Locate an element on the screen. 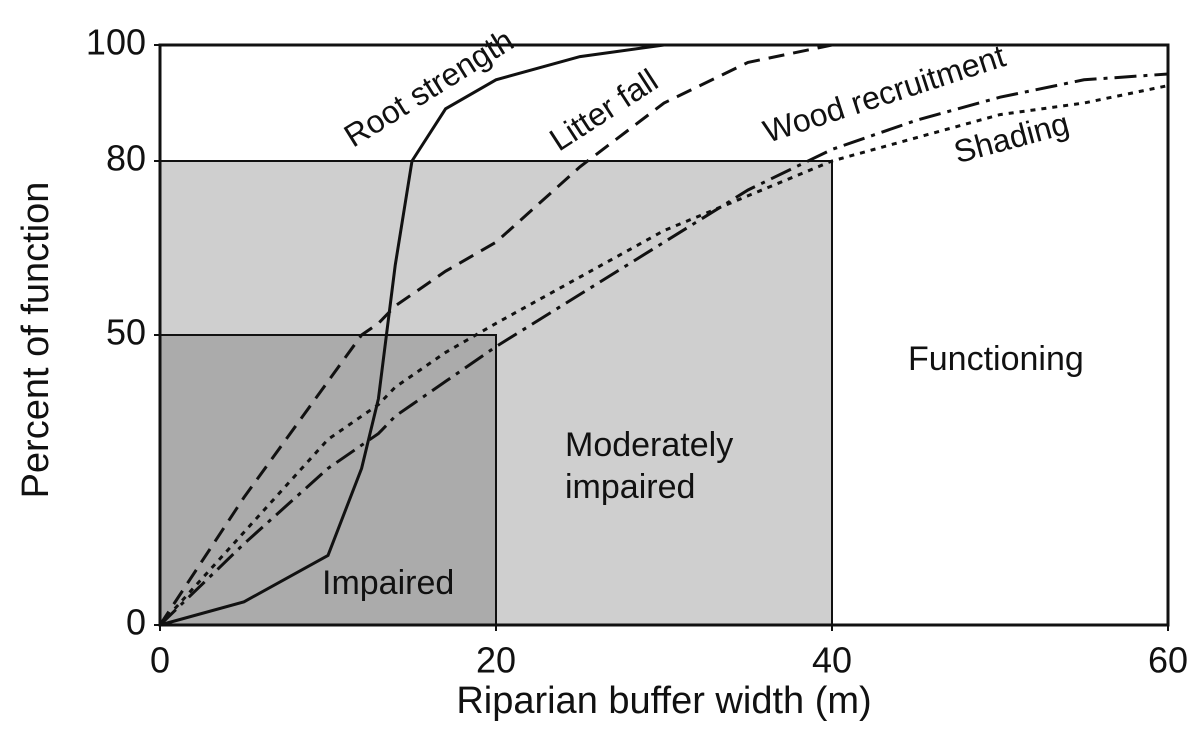 The height and width of the screenshot is (734, 1198). region is located at coordinates (328, 480).